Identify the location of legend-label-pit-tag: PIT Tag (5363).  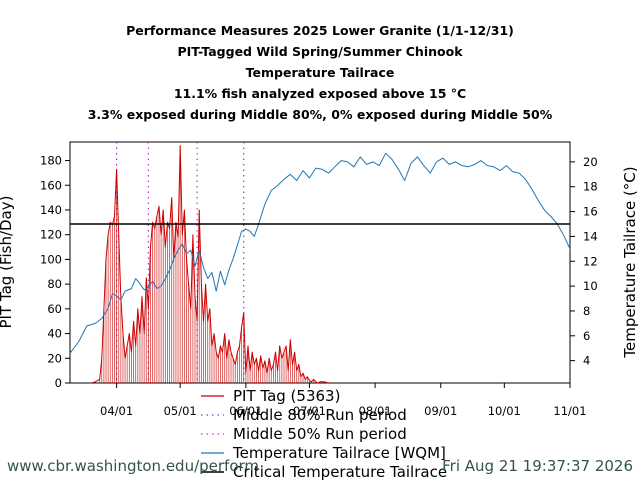
(286, 396).